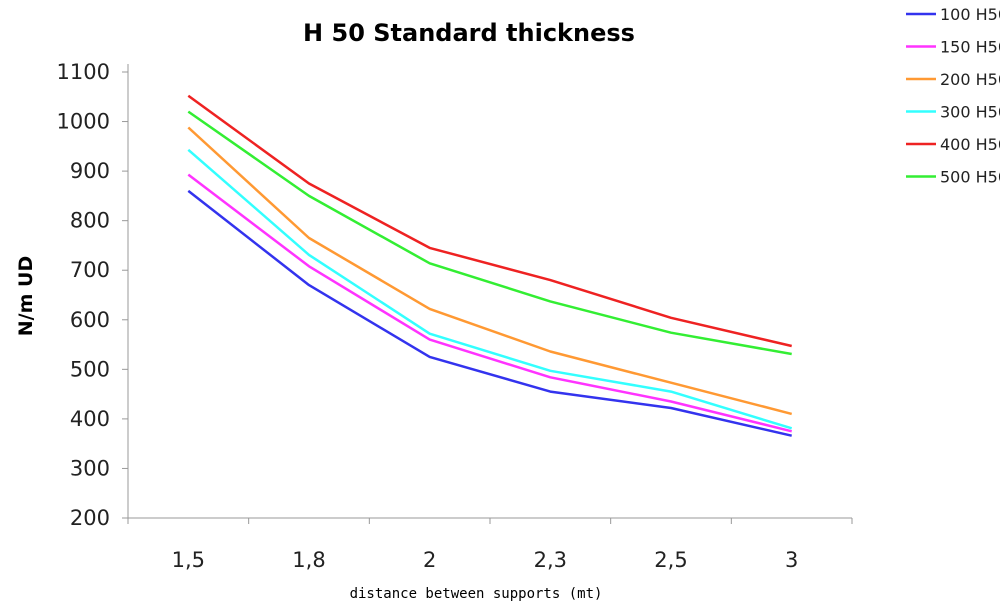 The image size is (1000, 609). What do you see at coordinates (791, 560) in the screenshot?
I see `x-tick-label: 3` at bounding box center [791, 560].